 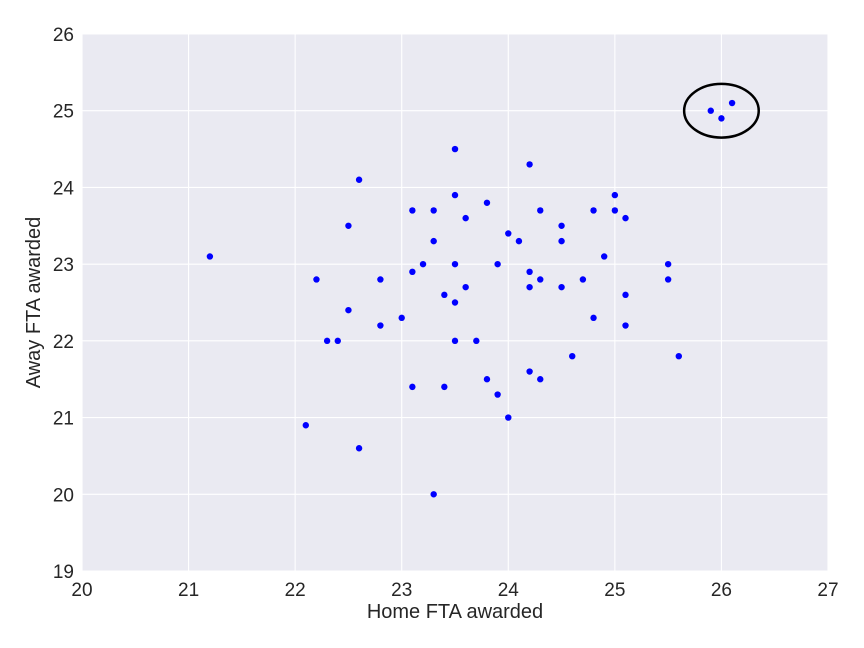 I want to click on highlight-ellipse, so click(x=721, y=110).